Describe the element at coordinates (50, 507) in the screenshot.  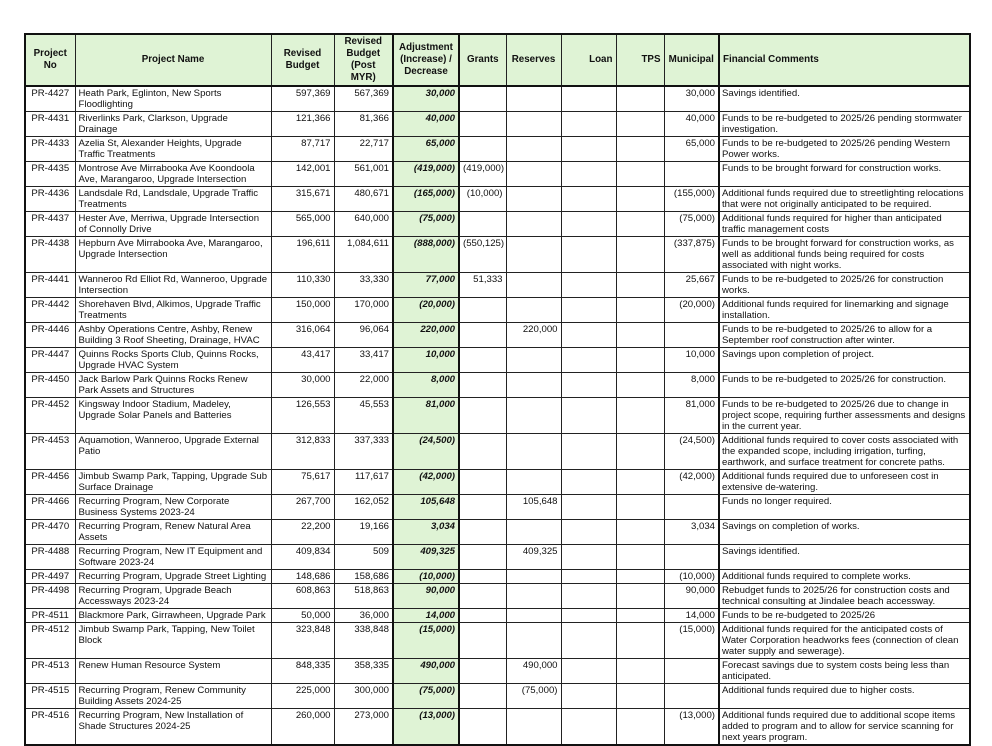
I see `cell-project-no: PR-4466` at that location.